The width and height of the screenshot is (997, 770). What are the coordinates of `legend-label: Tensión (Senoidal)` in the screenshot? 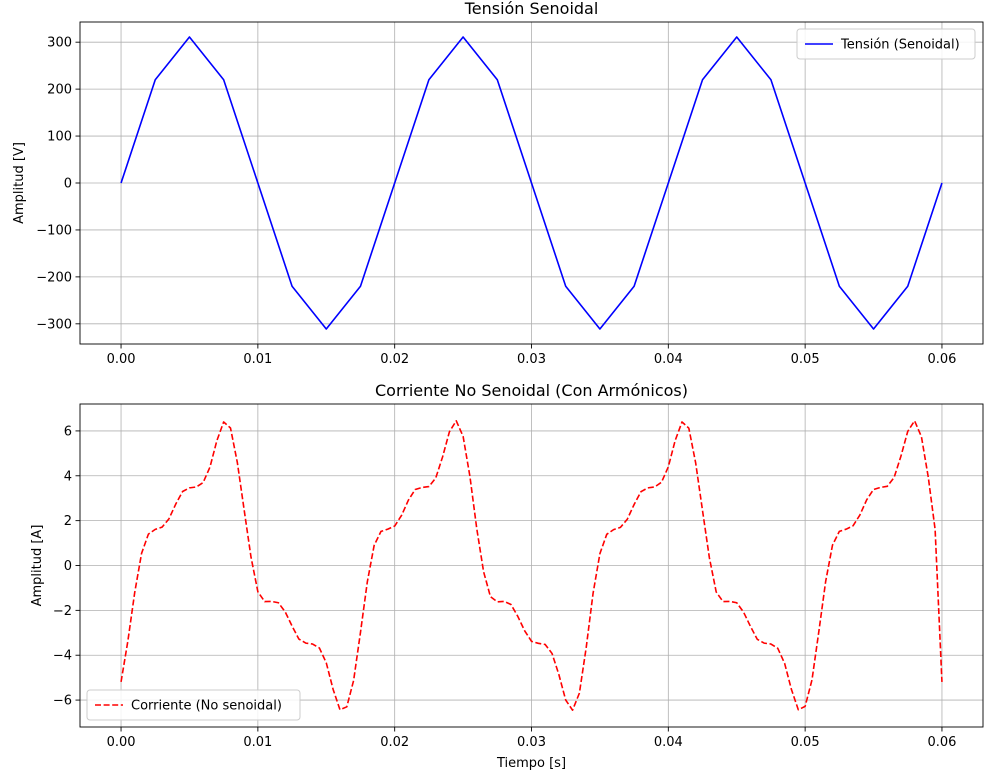 It's located at (900, 45).